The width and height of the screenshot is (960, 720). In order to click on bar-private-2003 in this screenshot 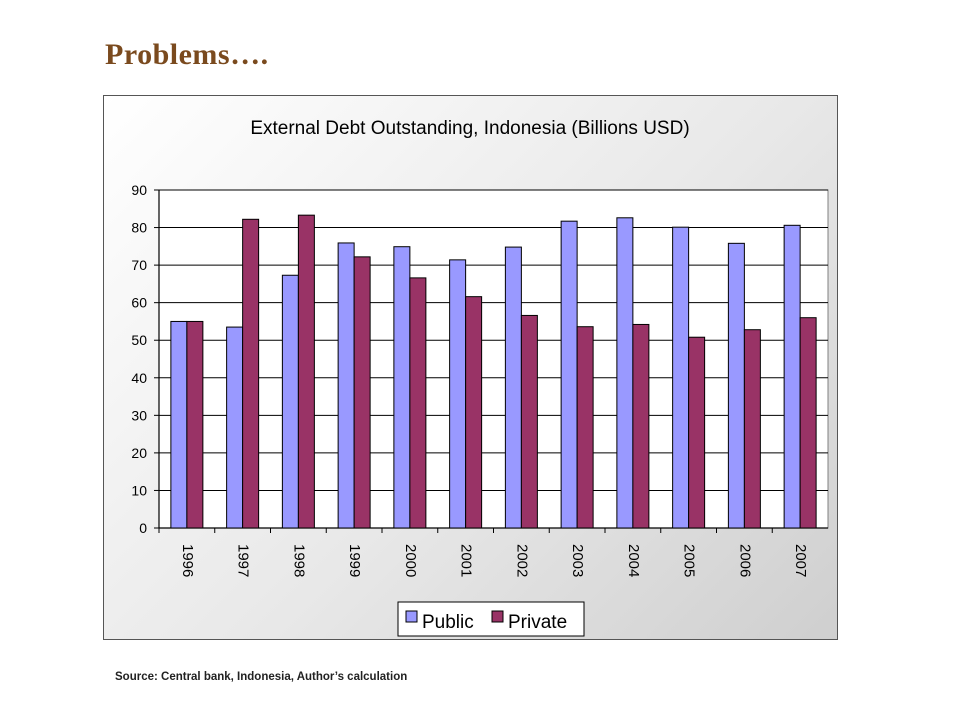, I will do `click(585, 427)`.